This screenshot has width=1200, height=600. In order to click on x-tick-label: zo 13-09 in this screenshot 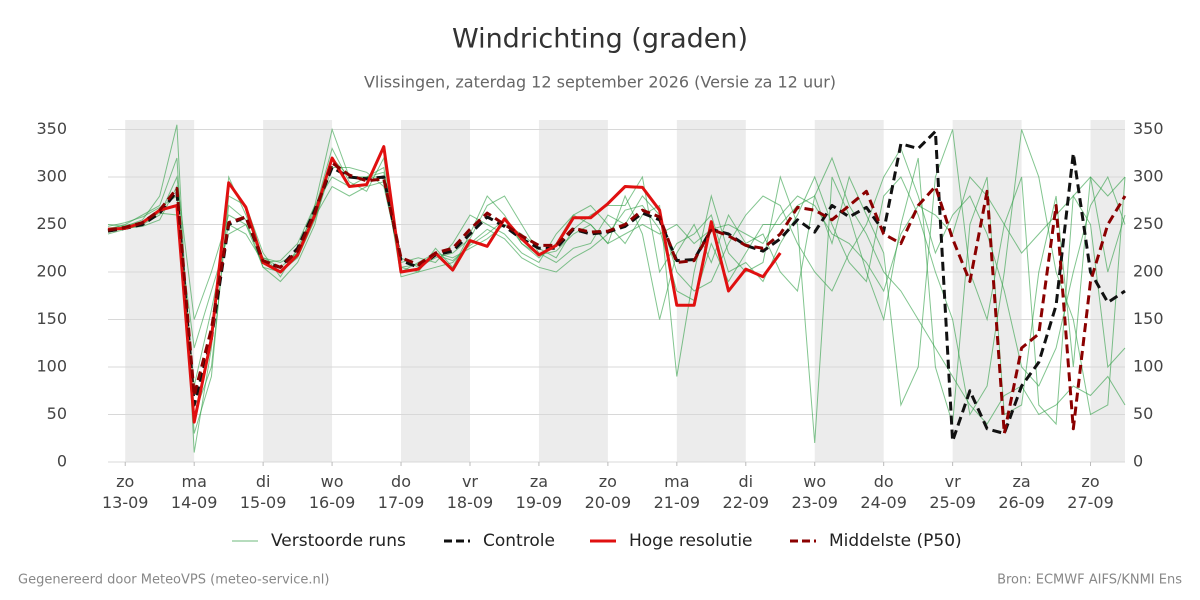, I will do `click(125, 492)`.